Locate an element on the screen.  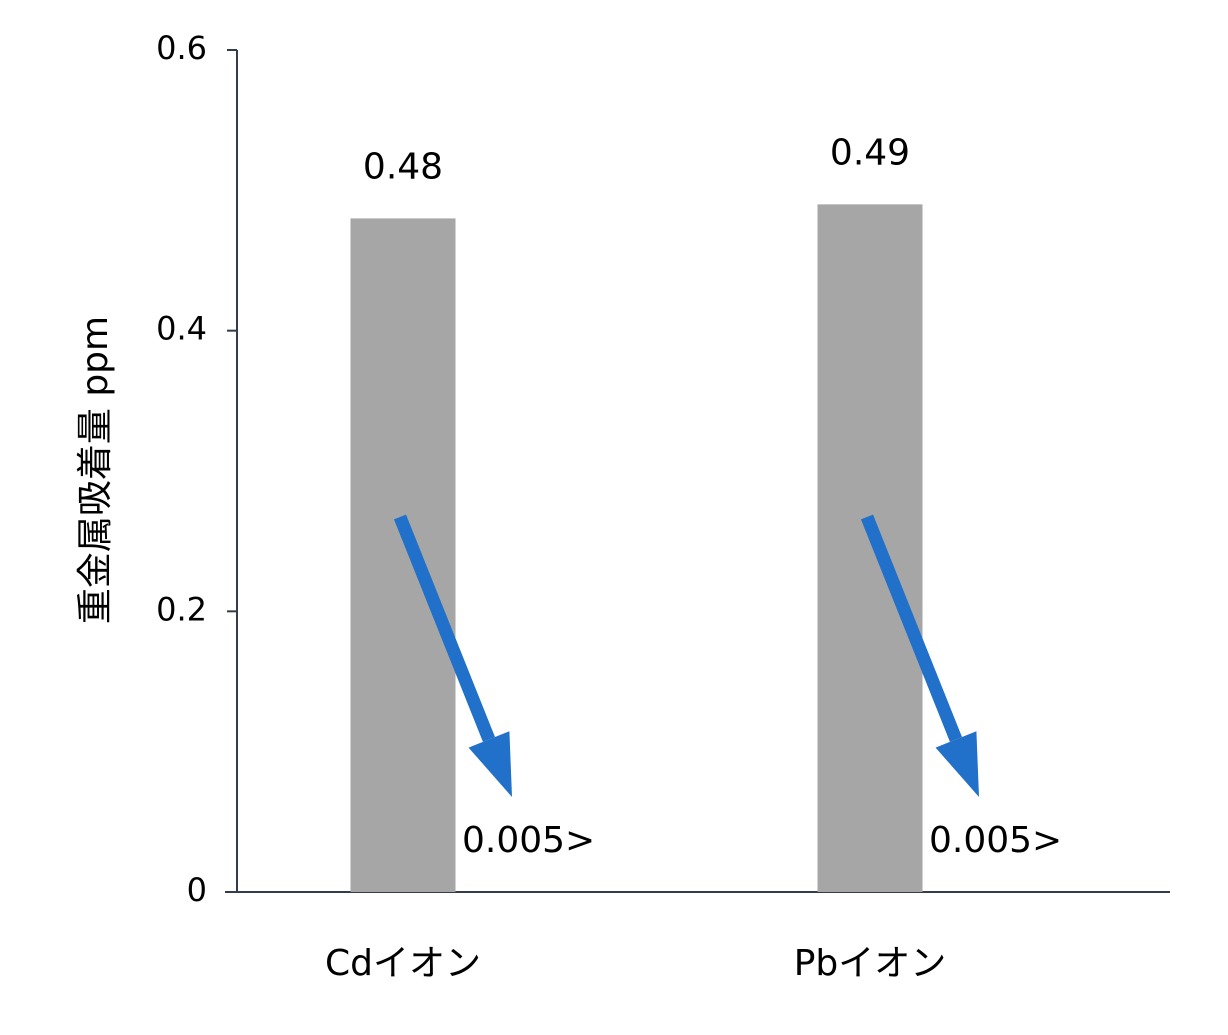
y-tick-label: 0.2 is located at coordinates (181, 609).